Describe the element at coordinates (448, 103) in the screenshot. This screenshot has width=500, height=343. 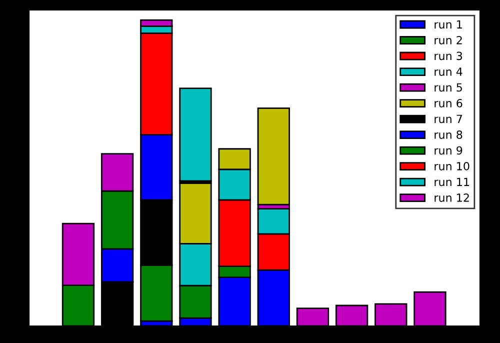
I see `legend-label: run 6` at that location.